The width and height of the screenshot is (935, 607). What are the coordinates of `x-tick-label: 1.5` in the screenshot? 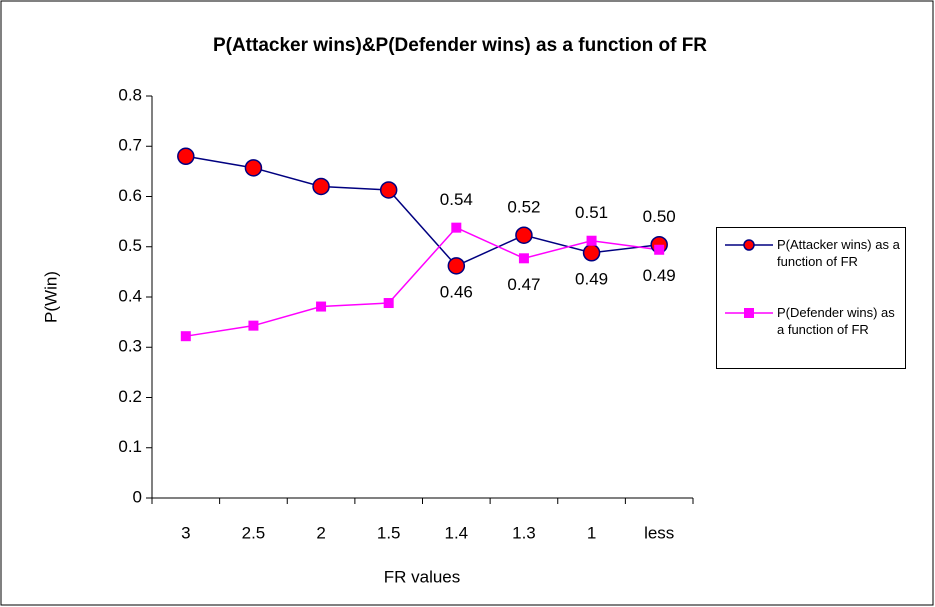 It's located at (389, 532).